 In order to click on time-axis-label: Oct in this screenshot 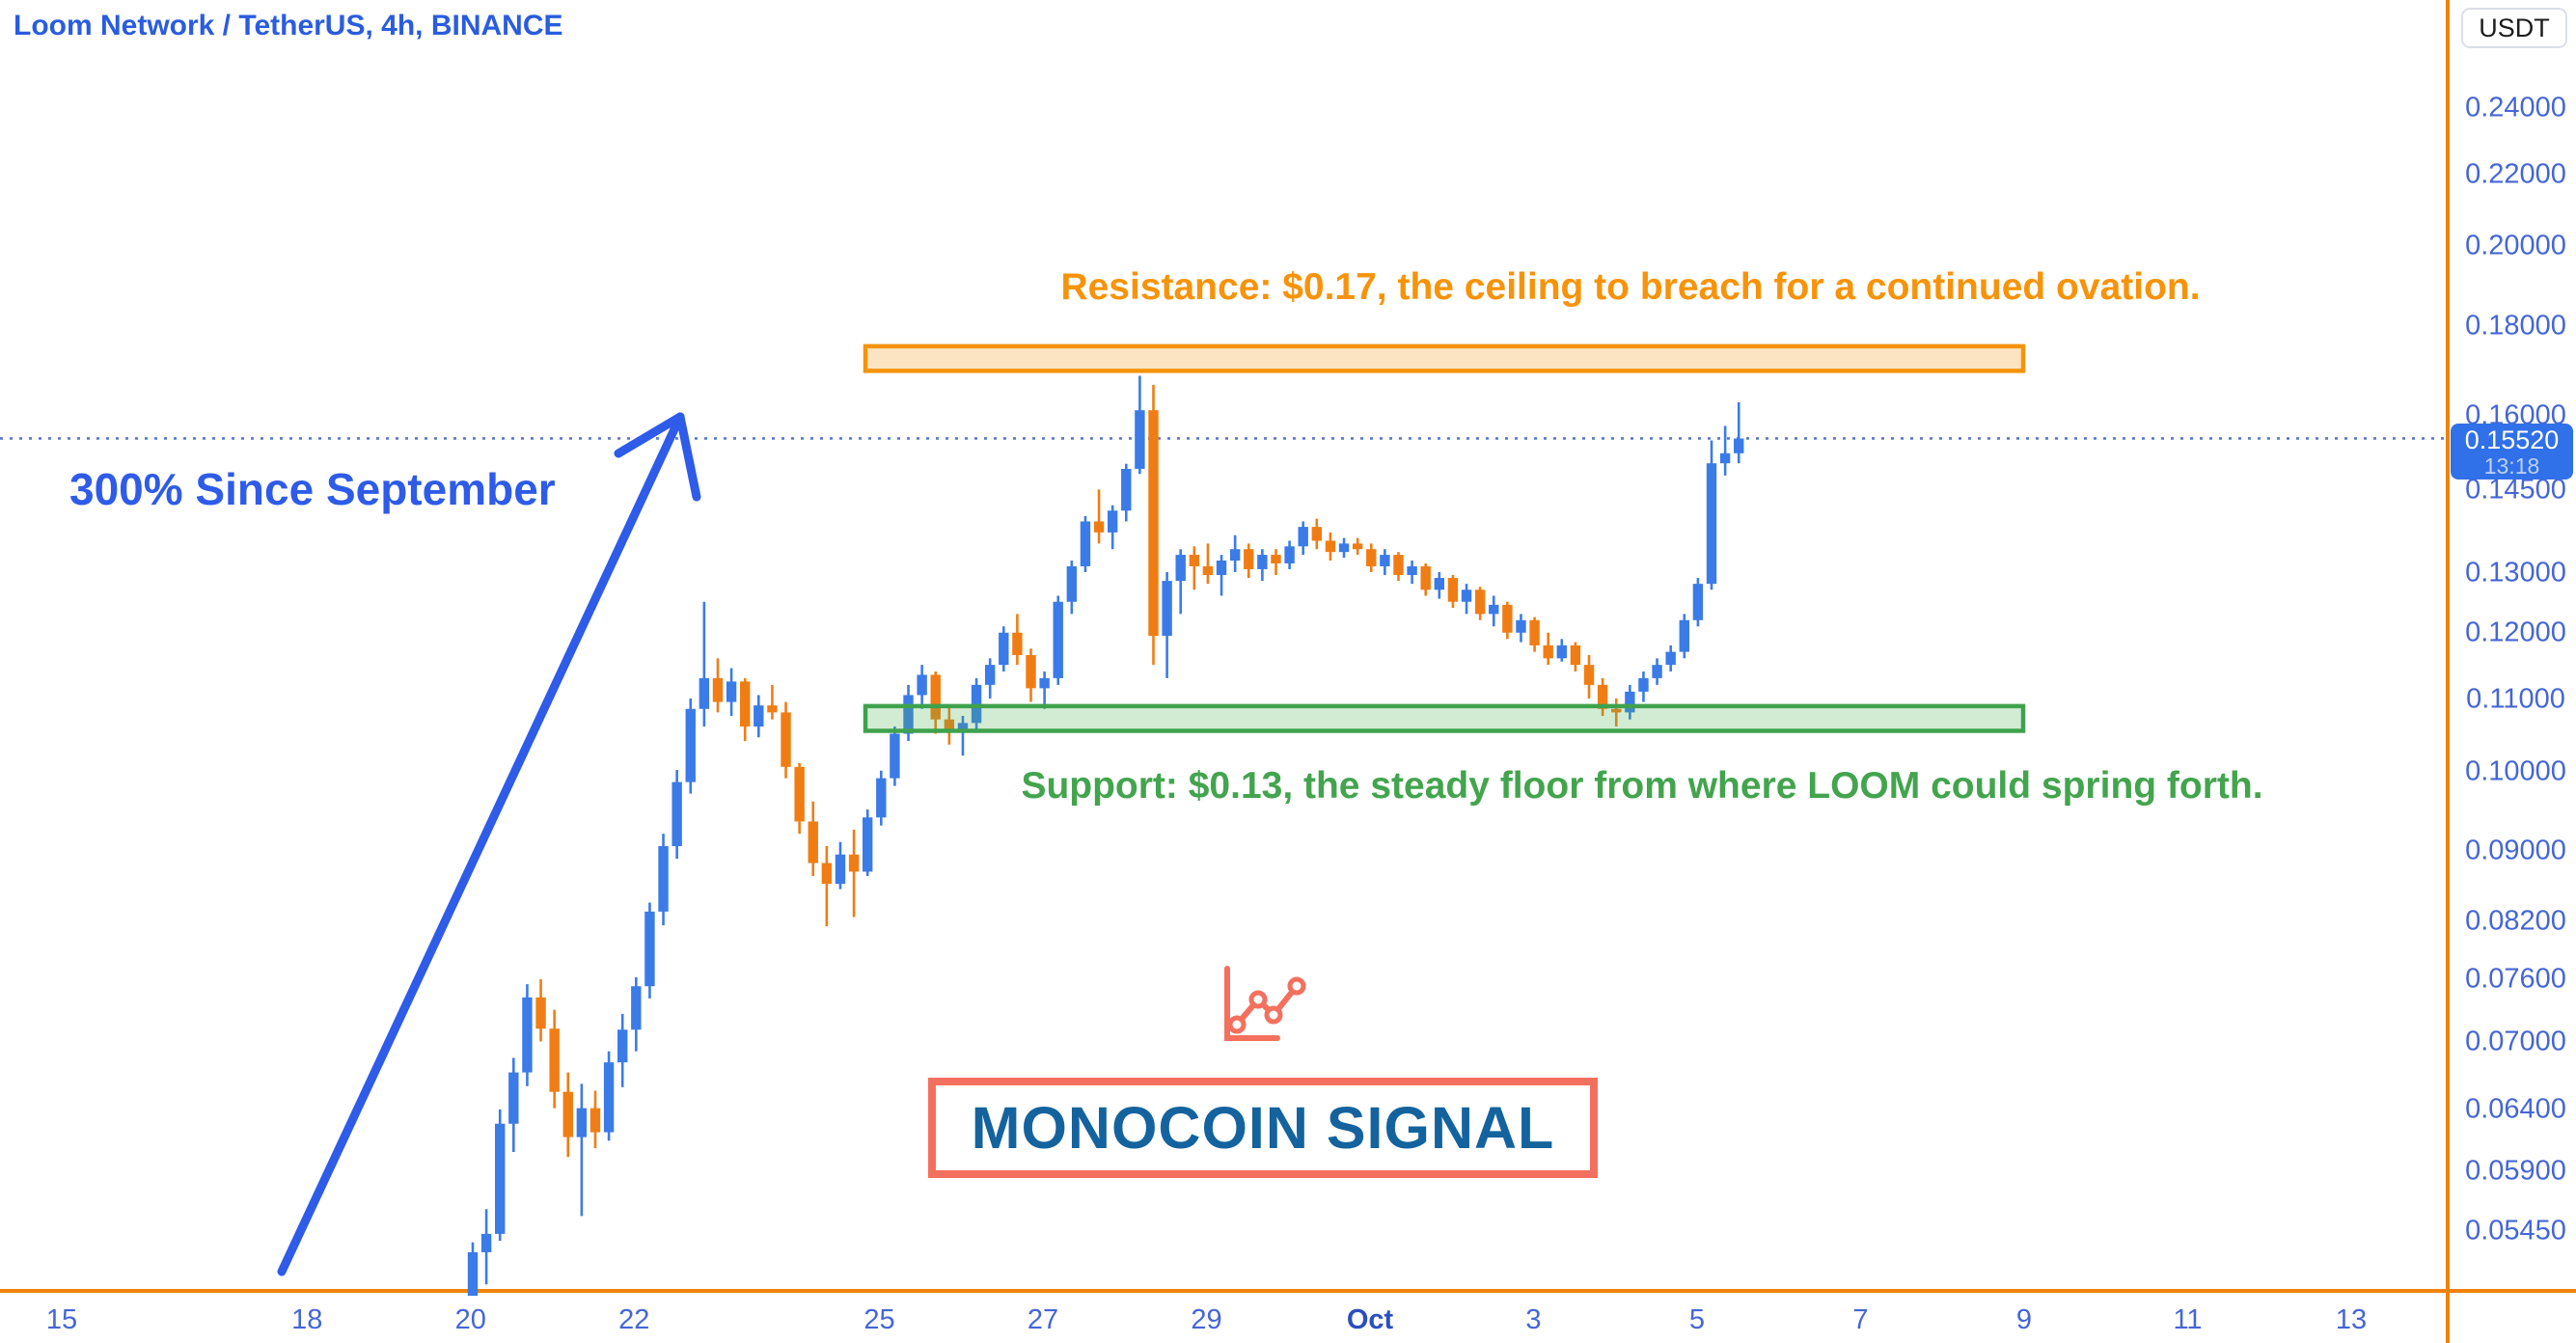, I will do `click(1370, 1319)`.